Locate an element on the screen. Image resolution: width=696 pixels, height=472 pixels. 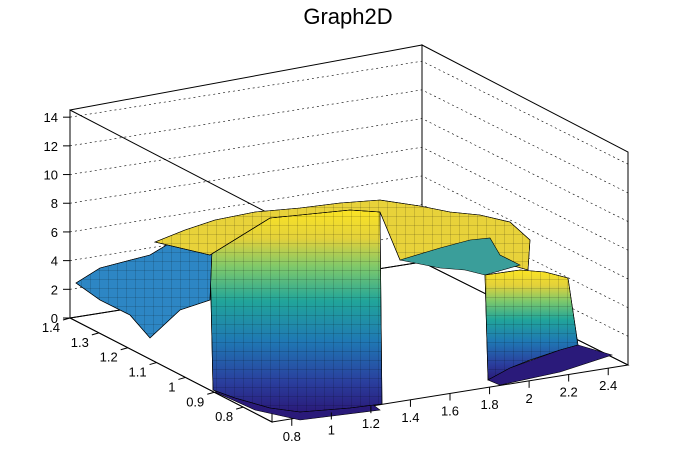
z-tick-label: 2 is located at coordinates (54, 289).